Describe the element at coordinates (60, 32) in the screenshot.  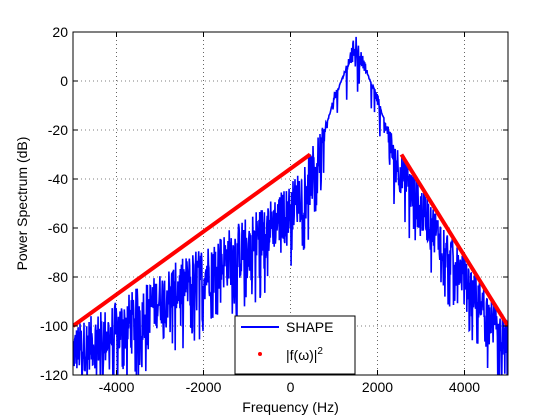
I see `y-tick-label: 20` at that location.